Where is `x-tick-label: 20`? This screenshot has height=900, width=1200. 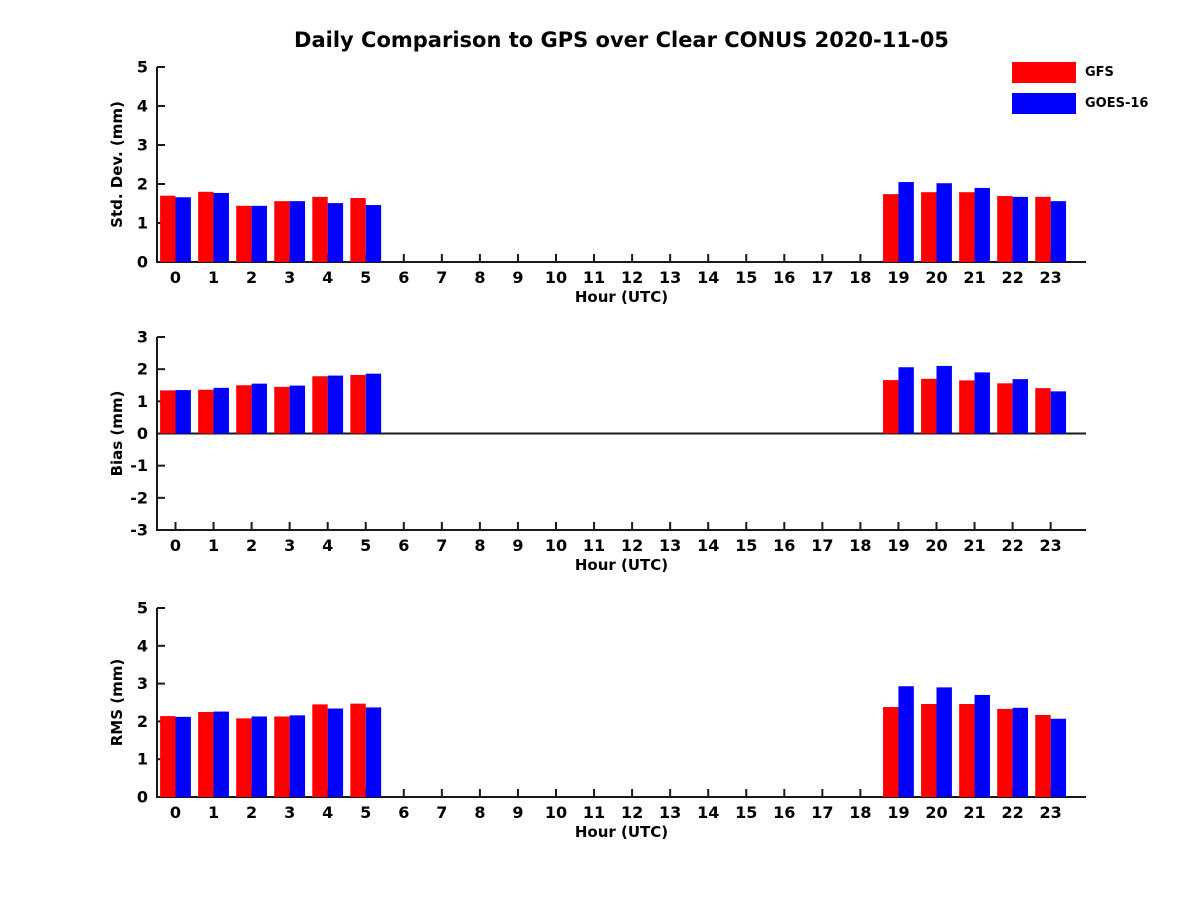
x-tick-label: 20 is located at coordinates (936, 812).